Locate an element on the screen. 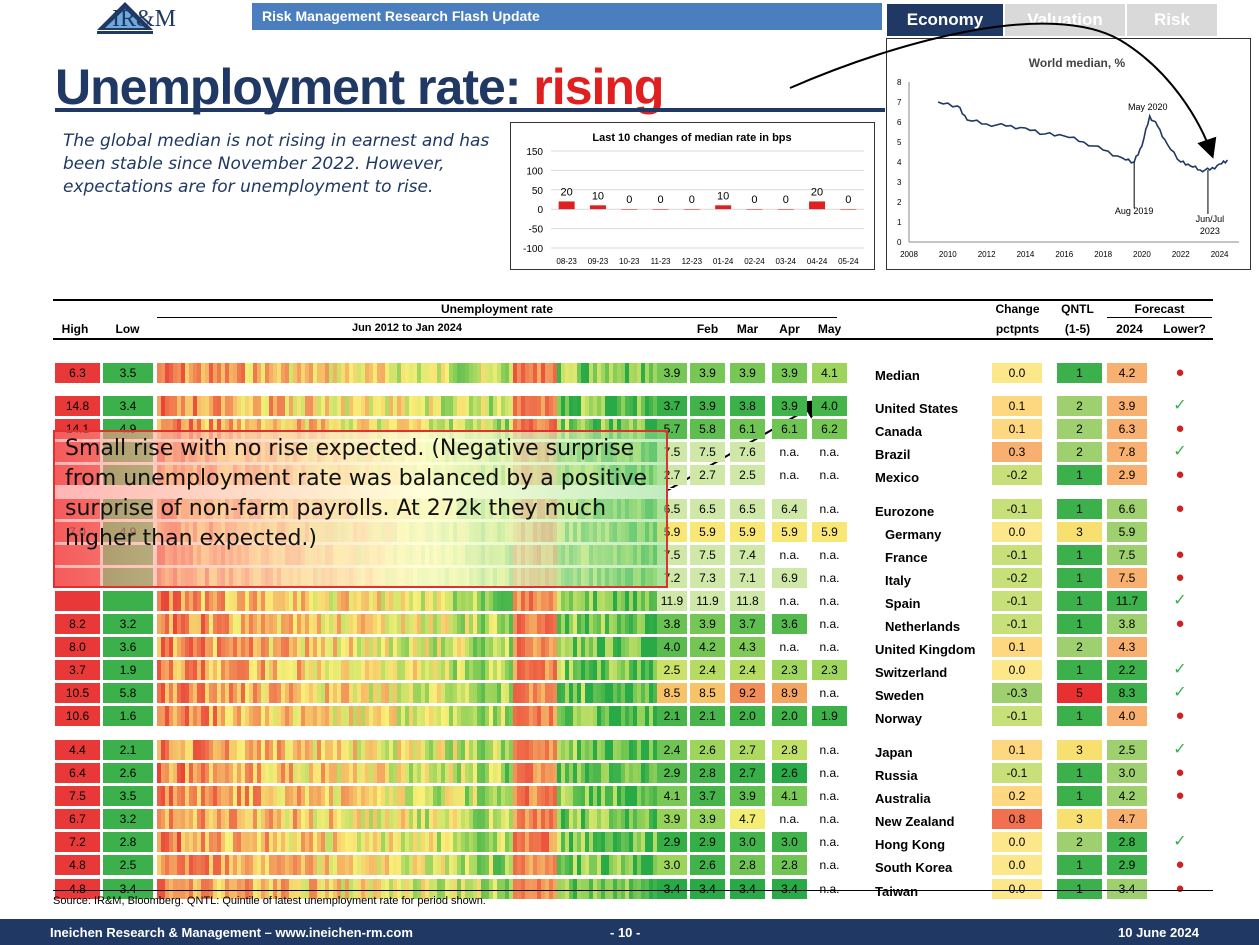 The image size is (1259, 945). cell-high: 7.5 is located at coordinates (77, 796).